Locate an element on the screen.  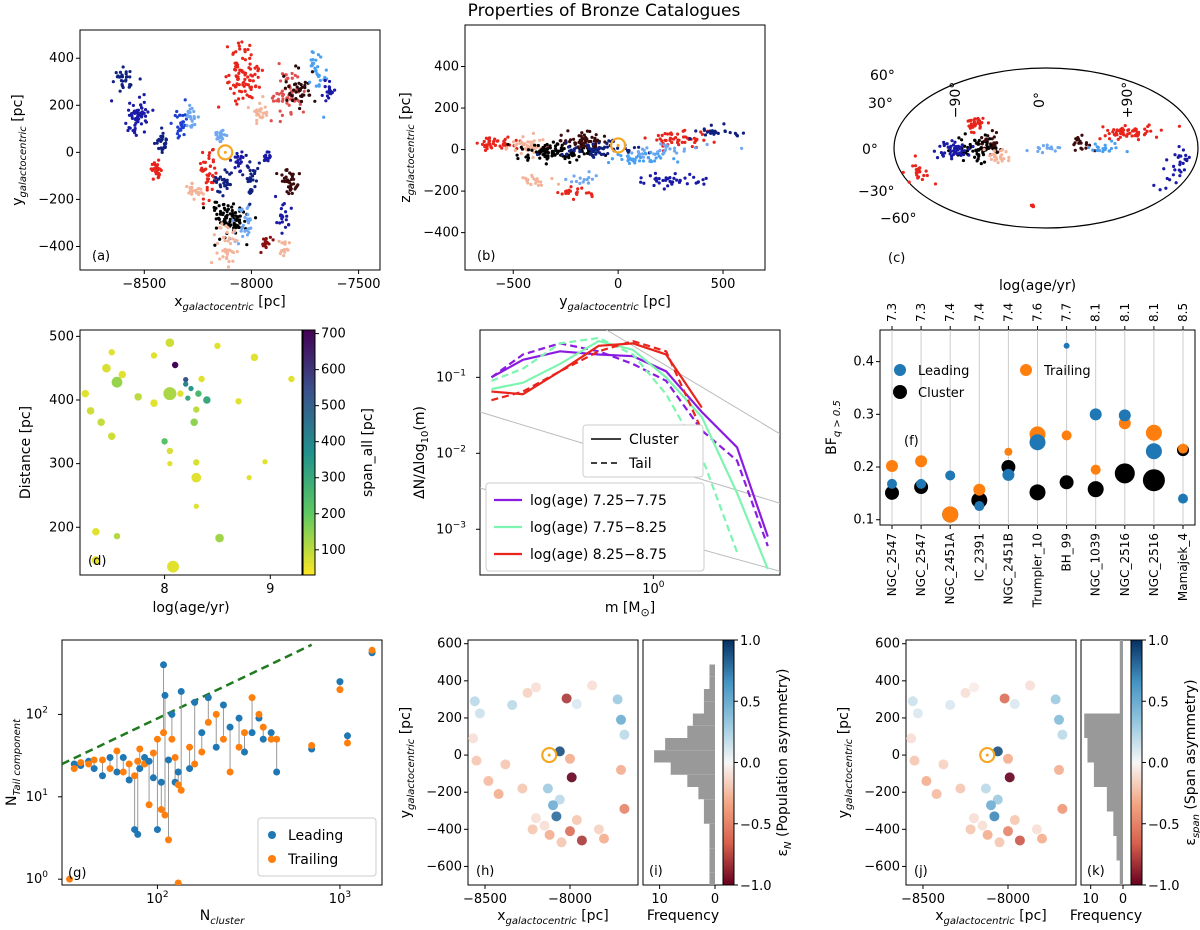
plot-area-g is located at coordinates (219, 764).